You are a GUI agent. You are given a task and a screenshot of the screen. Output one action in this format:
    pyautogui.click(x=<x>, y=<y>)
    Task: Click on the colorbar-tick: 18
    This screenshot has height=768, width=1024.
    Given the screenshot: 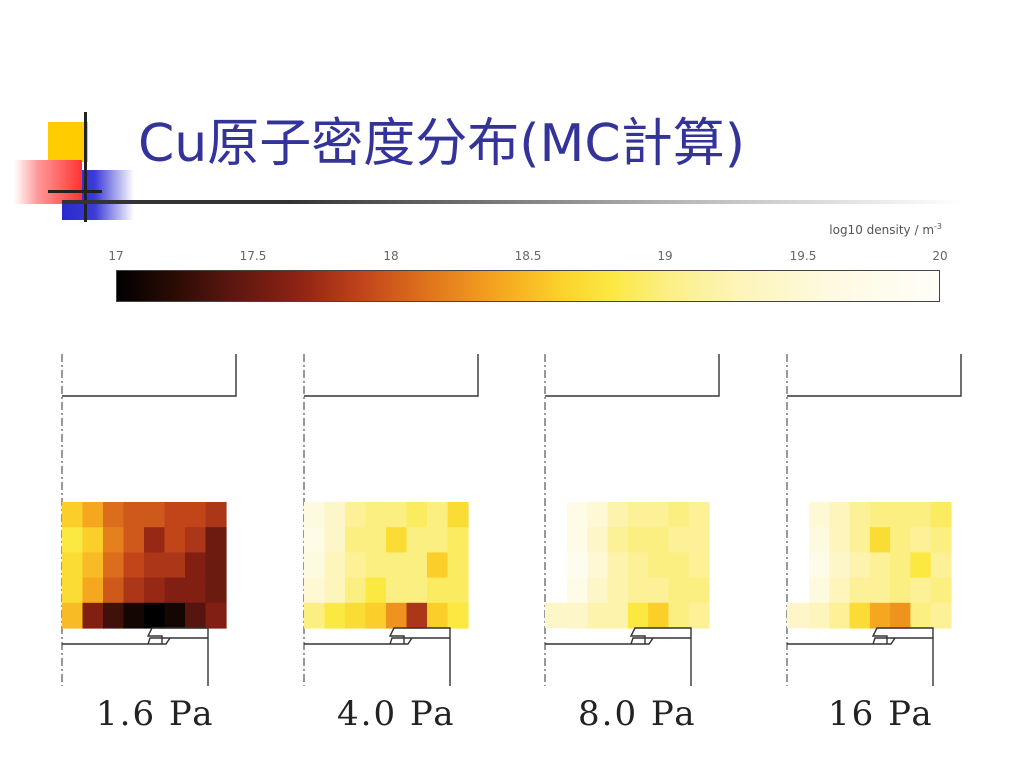 What is the action you would take?
    pyautogui.click(x=391, y=256)
    